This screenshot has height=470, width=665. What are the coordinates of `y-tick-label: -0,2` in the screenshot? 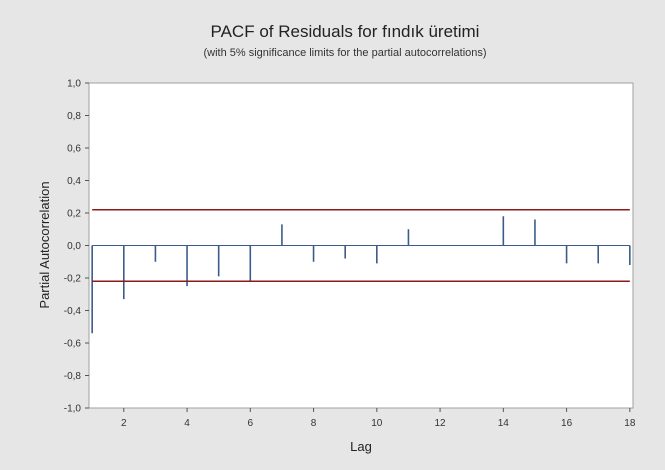 It's located at (73, 279).